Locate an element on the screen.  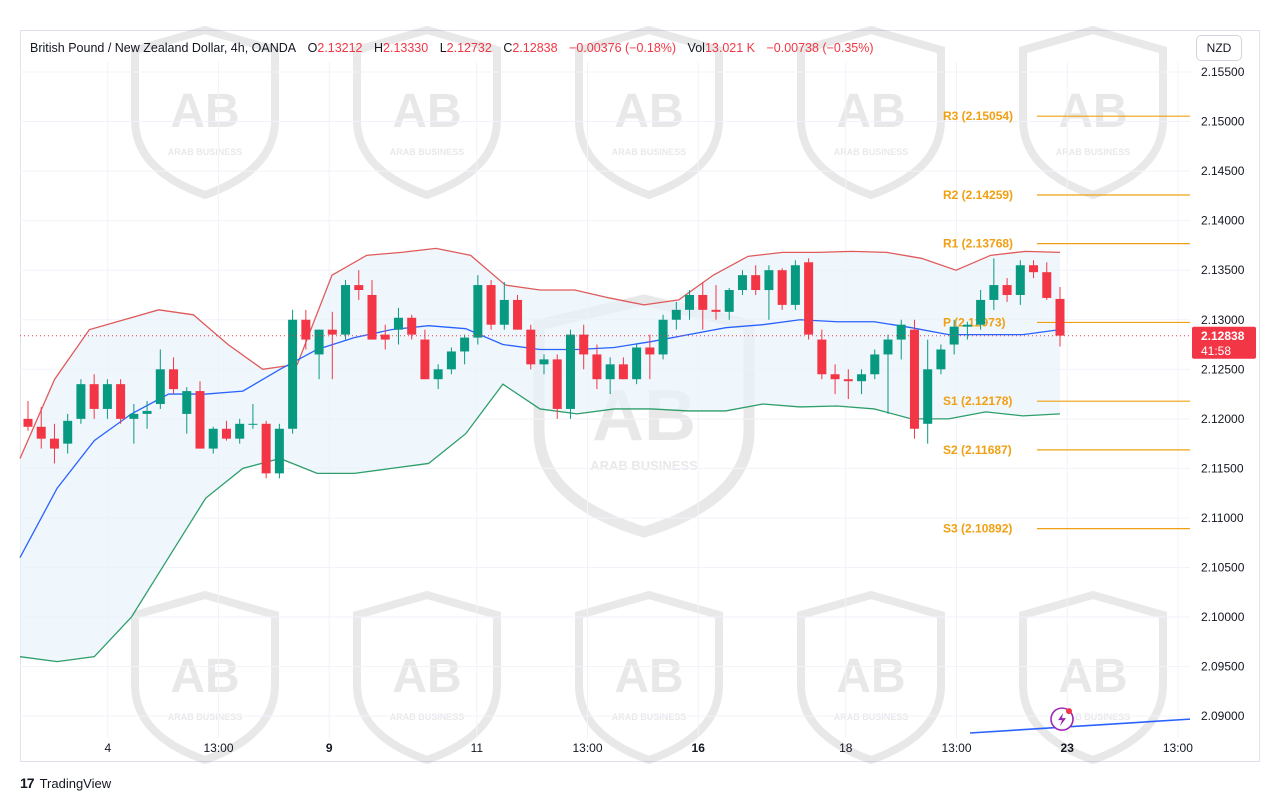
pivot-label-s3: S3 (2.10892) is located at coordinates (977, 529).